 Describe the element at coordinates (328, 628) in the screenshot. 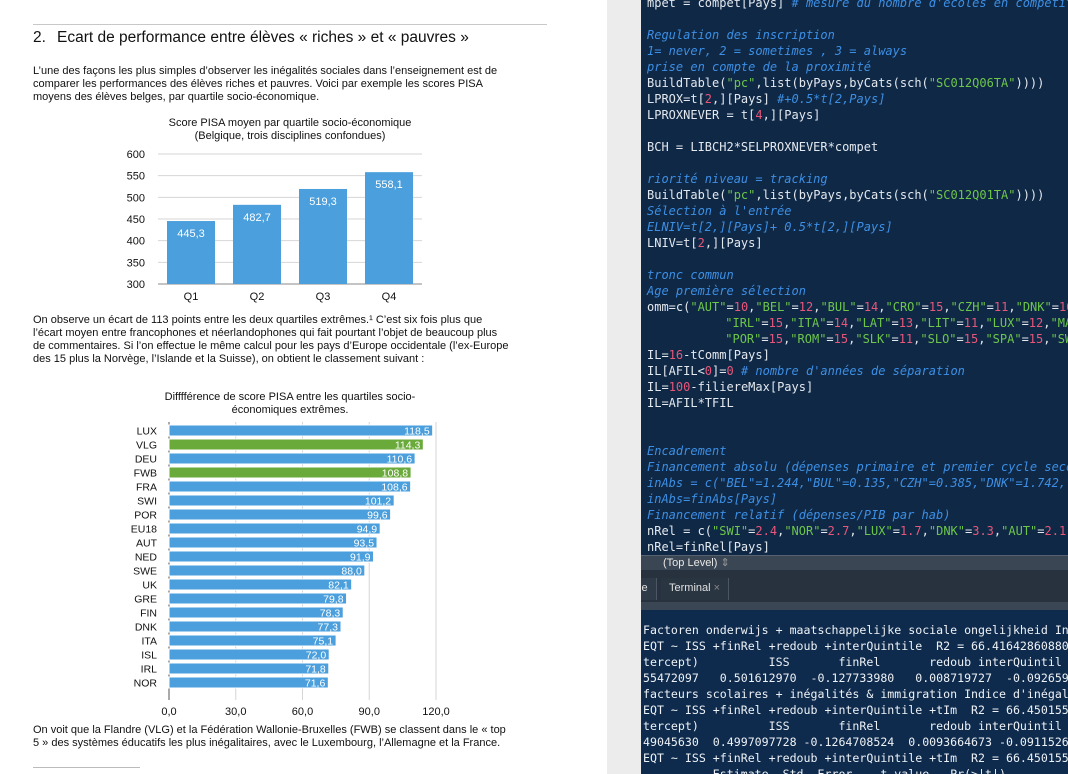

I see `bar-value-label: 77,3` at that location.